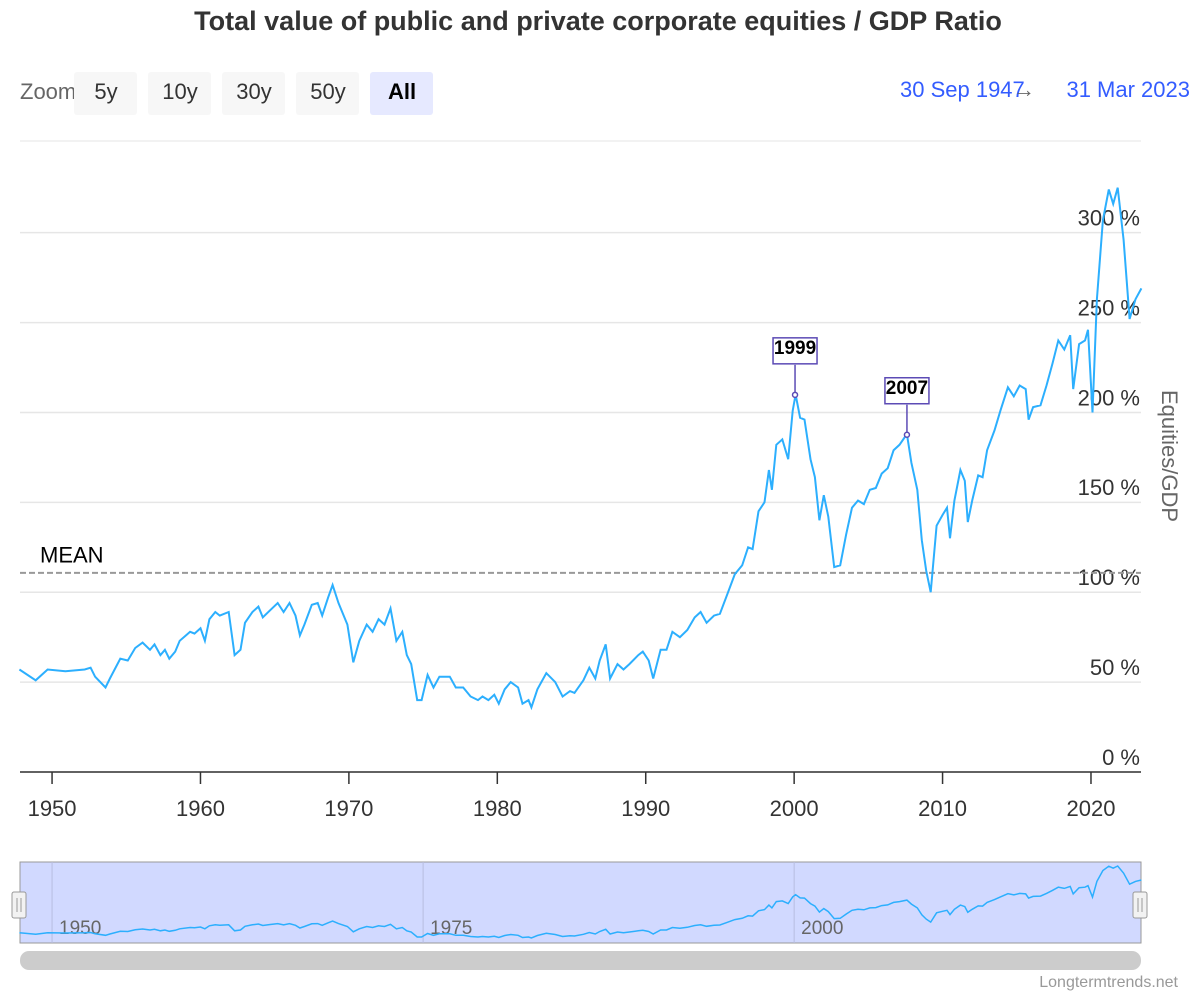  I want to click on x-tick-label: 1950, so click(52, 808).